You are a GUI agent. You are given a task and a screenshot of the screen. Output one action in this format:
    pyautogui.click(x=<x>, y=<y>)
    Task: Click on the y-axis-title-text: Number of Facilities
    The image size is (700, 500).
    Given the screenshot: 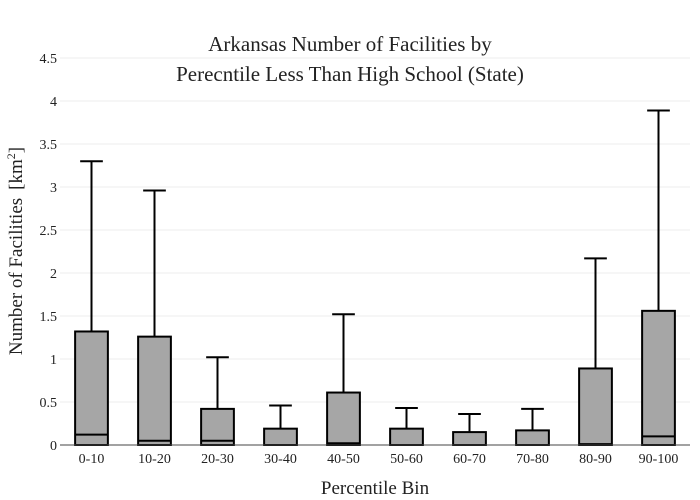 What is the action you would take?
    pyautogui.click(x=16, y=276)
    